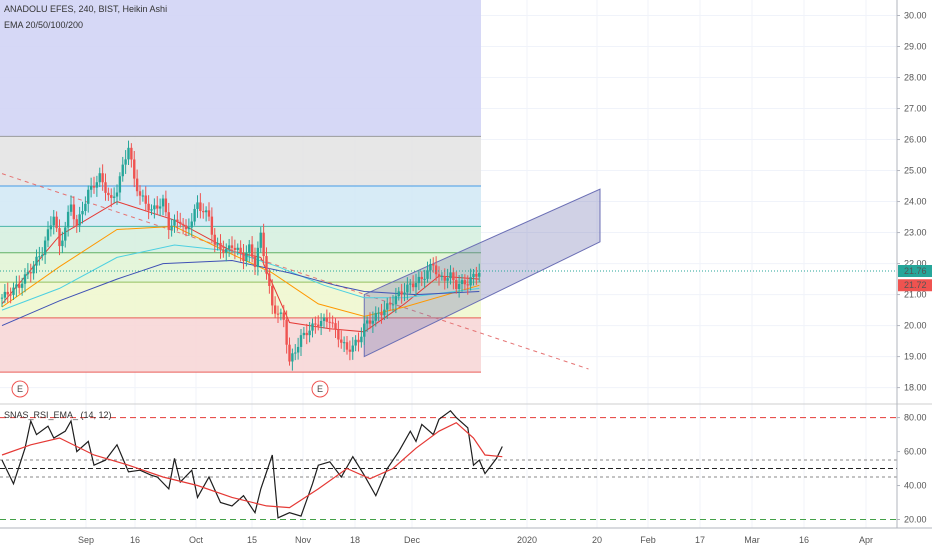  What do you see at coordinates (303, 540) in the screenshot?
I see `time-tick-label: Nov` at bounding box center [303, 540].